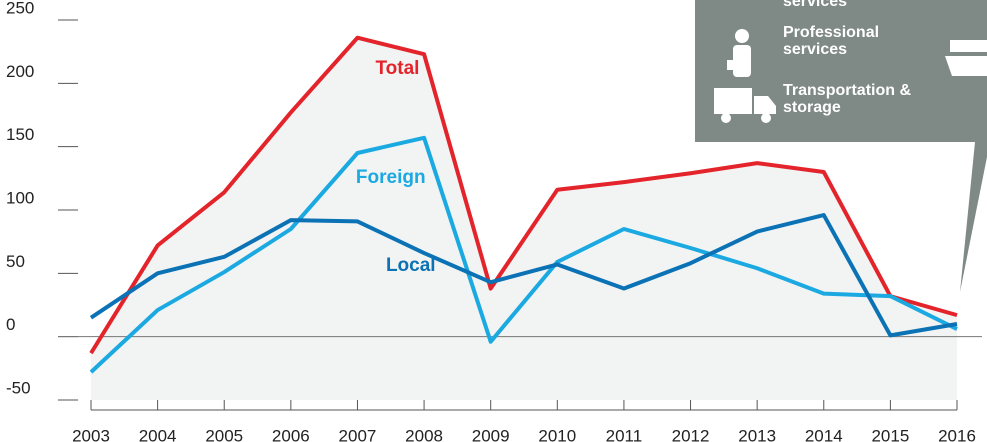  What do you see at coordinates (624, 434) in the screenshot?
I see `x-tick-label: 2011` at bounding box center [624, 434].